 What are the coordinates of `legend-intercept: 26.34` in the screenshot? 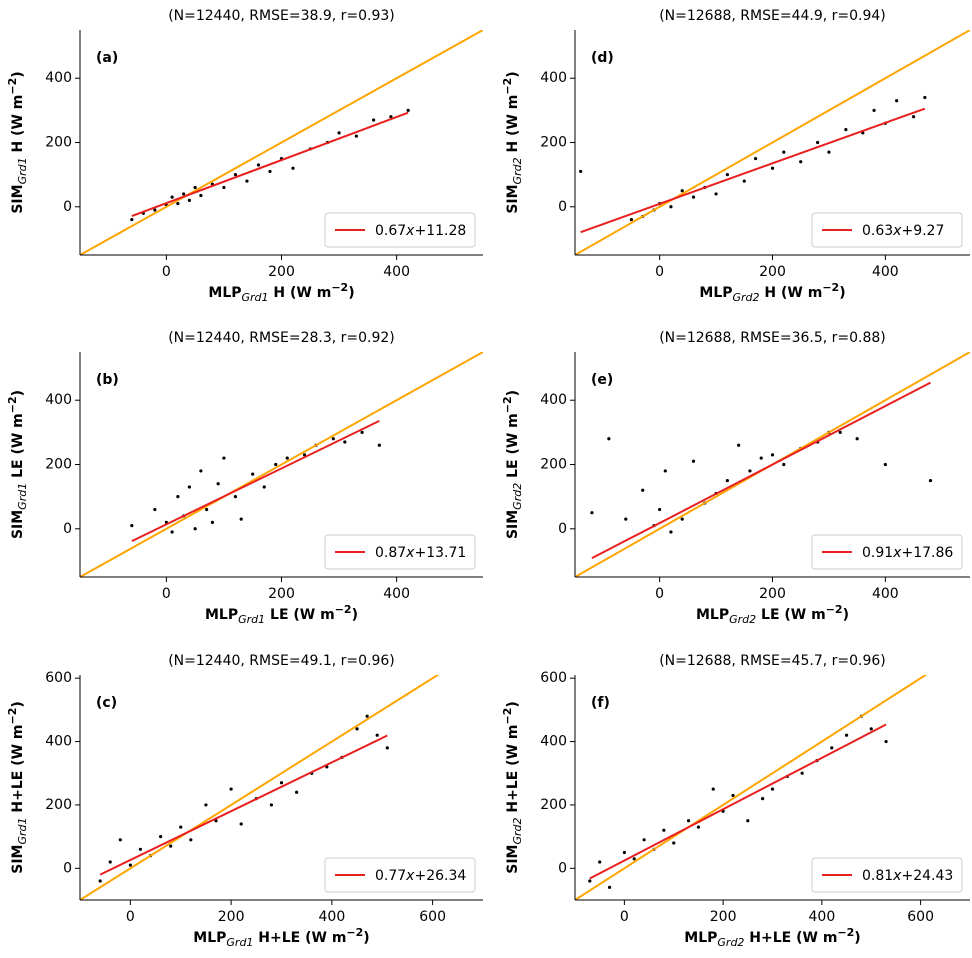 It's located at (446, 876).